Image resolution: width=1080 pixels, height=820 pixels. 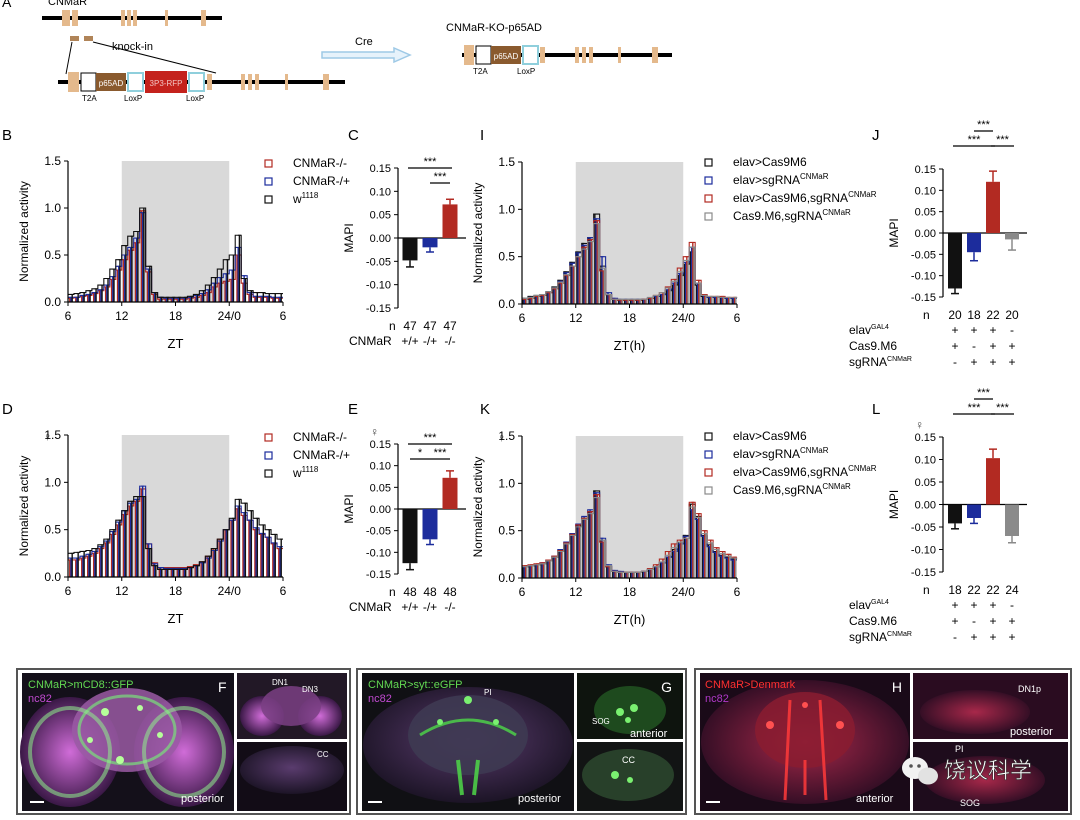 What do you see at coordinates (873, 346) in the screenshot?
I see `genotype-row-label: Cas9.M6` at bounding box center [873, 346].